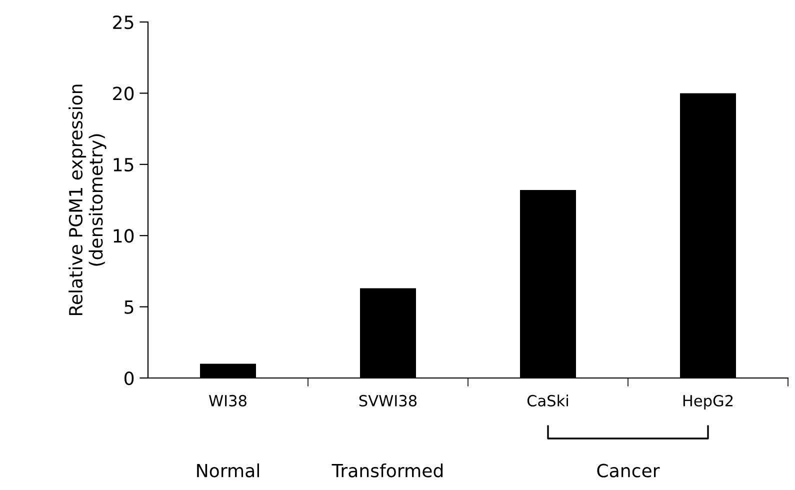  What do you see at coordinates (228, 470) in the screenshot?
I see `text: Normal` at bounding box center [228, 470].